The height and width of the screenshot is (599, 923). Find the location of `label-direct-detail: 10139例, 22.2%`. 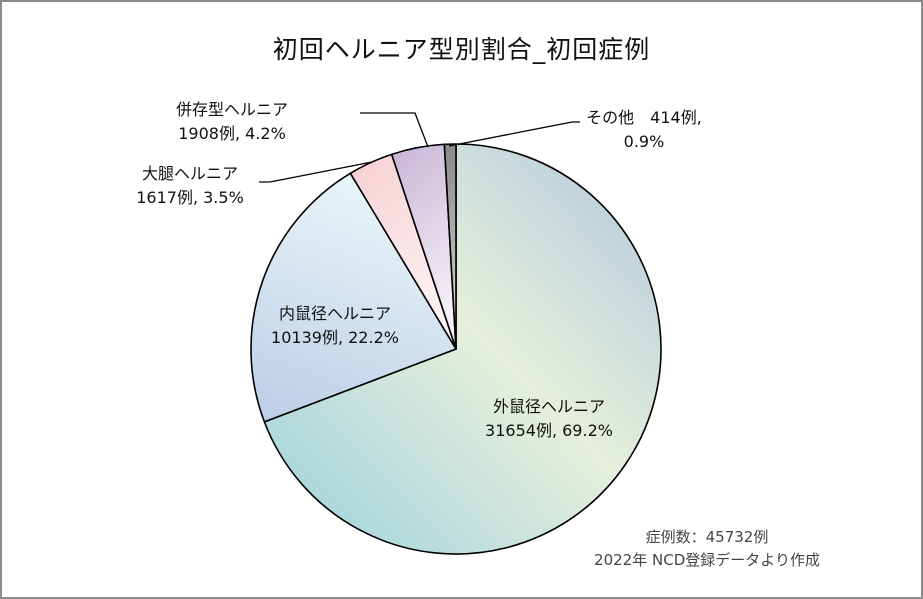

label-direct-detail: 10139例, 22.2% is located at coordinates (335, 337).